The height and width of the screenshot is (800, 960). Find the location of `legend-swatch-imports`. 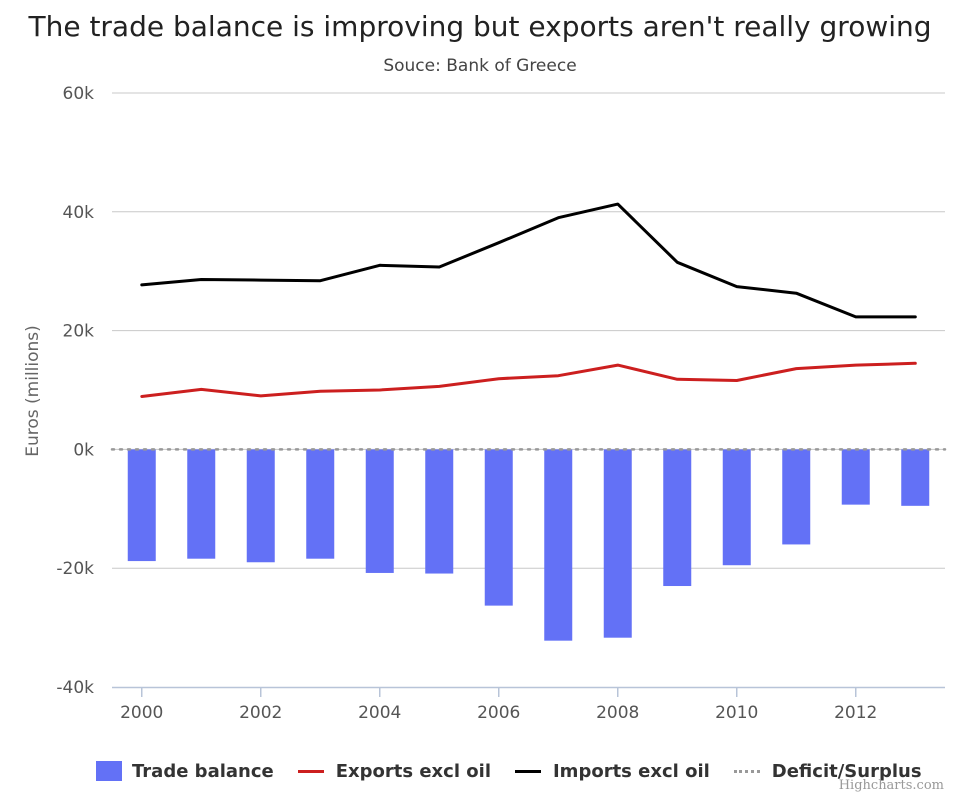

legend-swatch-imports is located at coordinates (527, 771).